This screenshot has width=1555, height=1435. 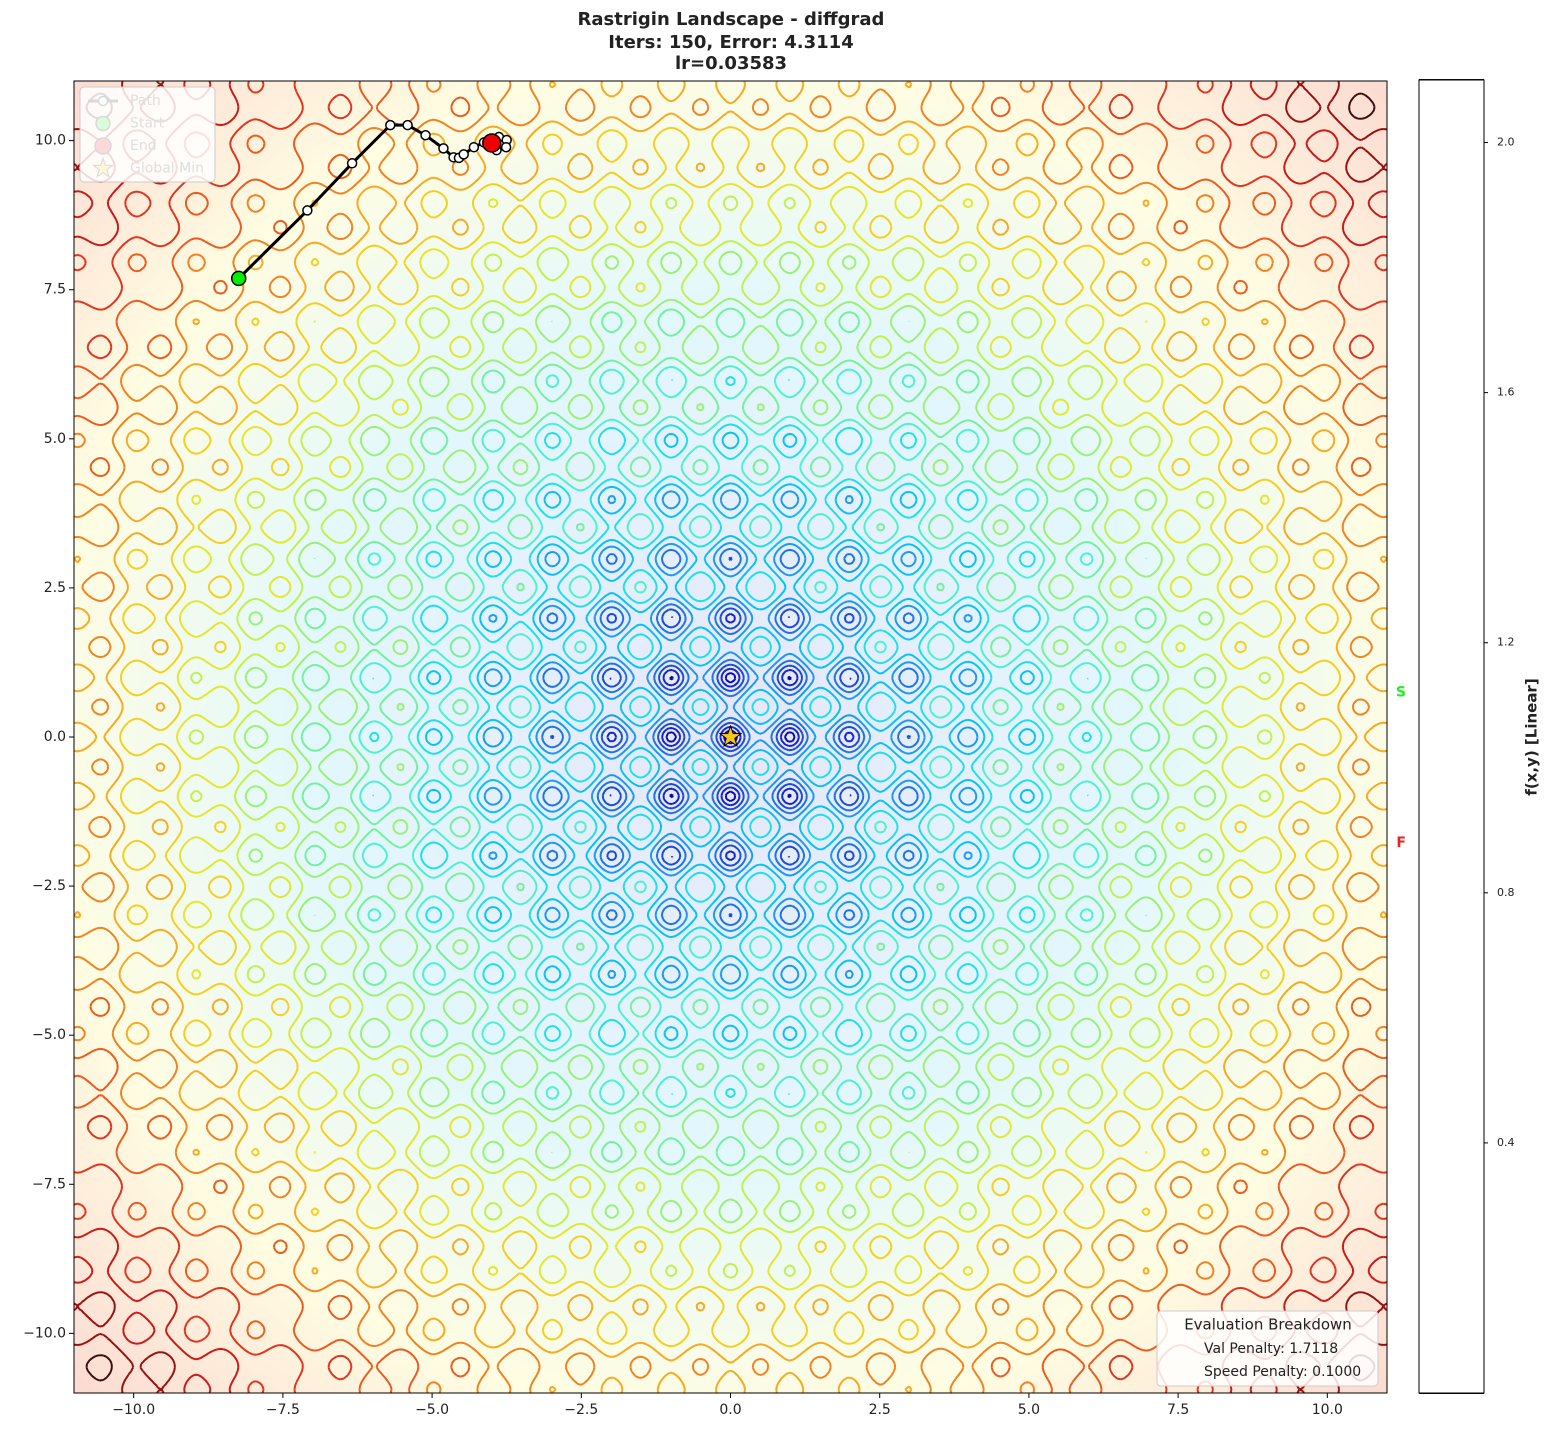 I want to click on annotation-line: Speed Penalty: 0.1000, so click(x=1282, y=1372).